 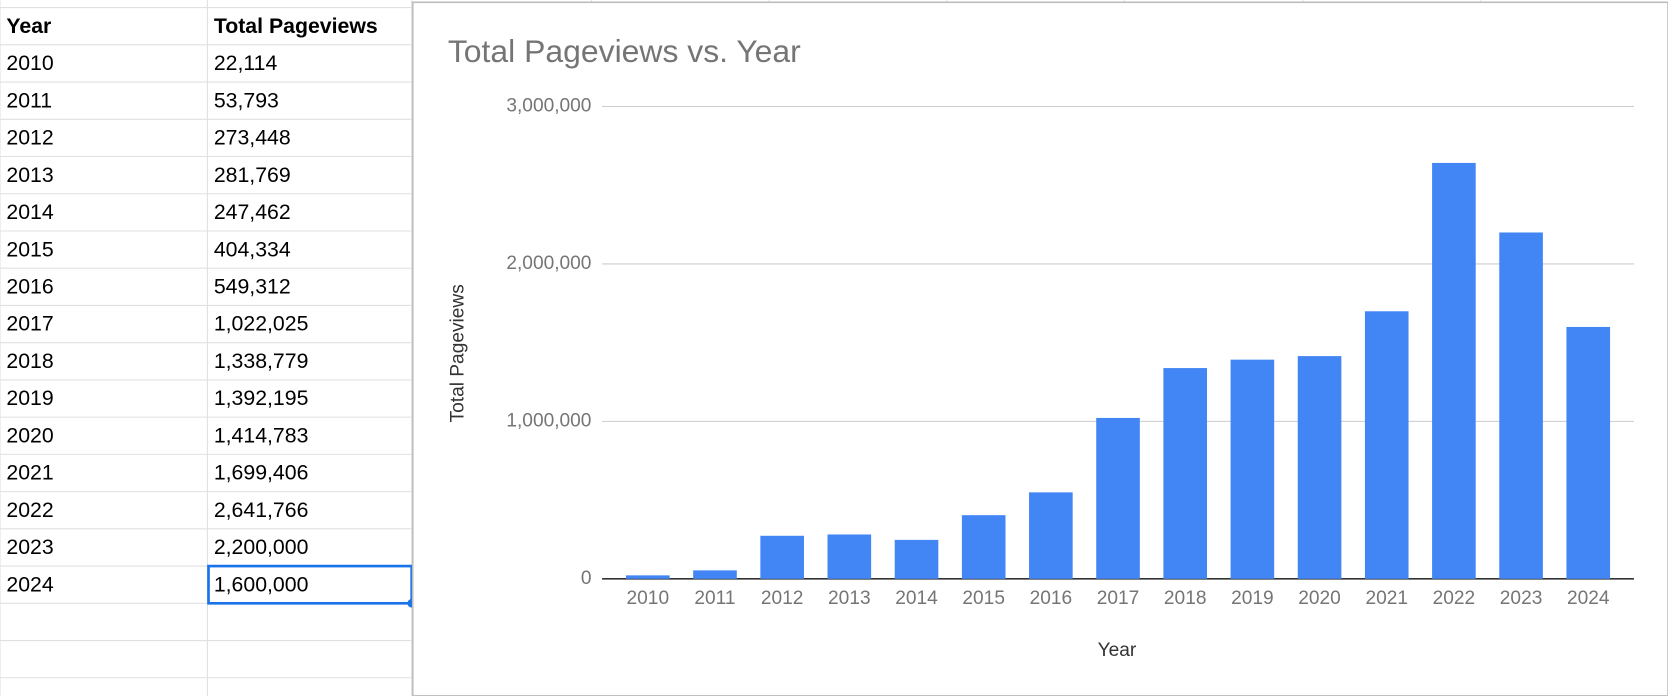 What do you see at coordinates (29, 175) in the screenshot?
I see `cell: 2013` at bounding box center [29, 175].